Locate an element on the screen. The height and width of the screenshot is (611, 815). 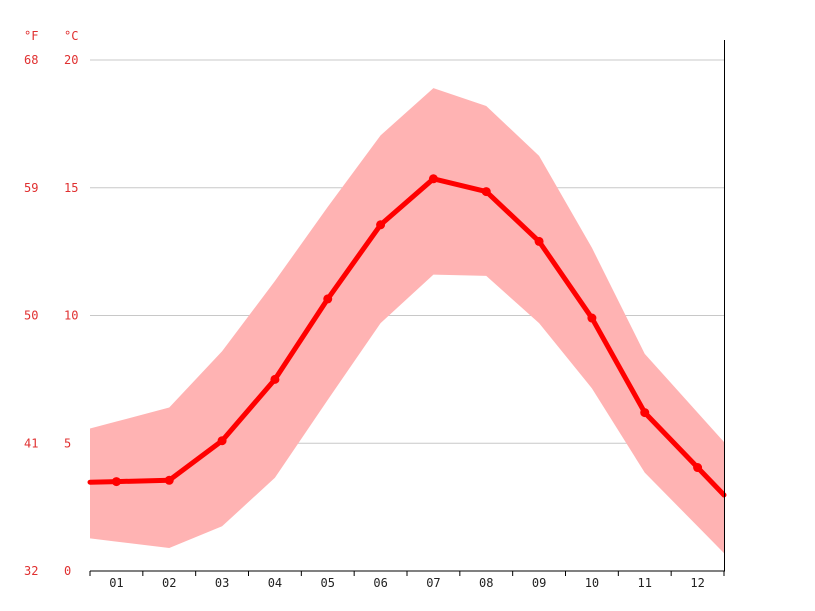
x-tick-label-11: 11 is located at coordinates (645, 583).